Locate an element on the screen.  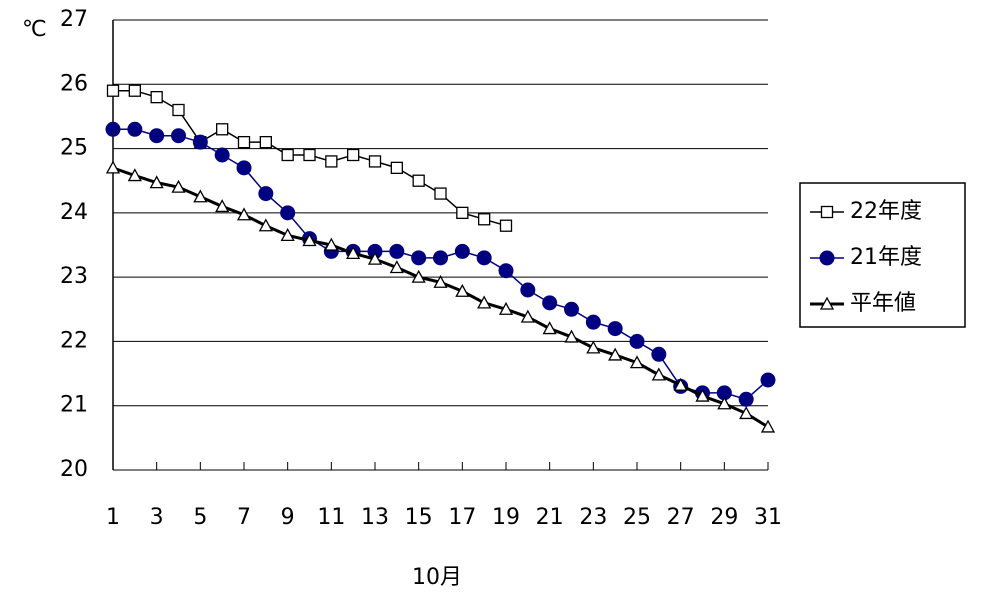
legend-label: 平年値 is located at coordinates (883, 303).